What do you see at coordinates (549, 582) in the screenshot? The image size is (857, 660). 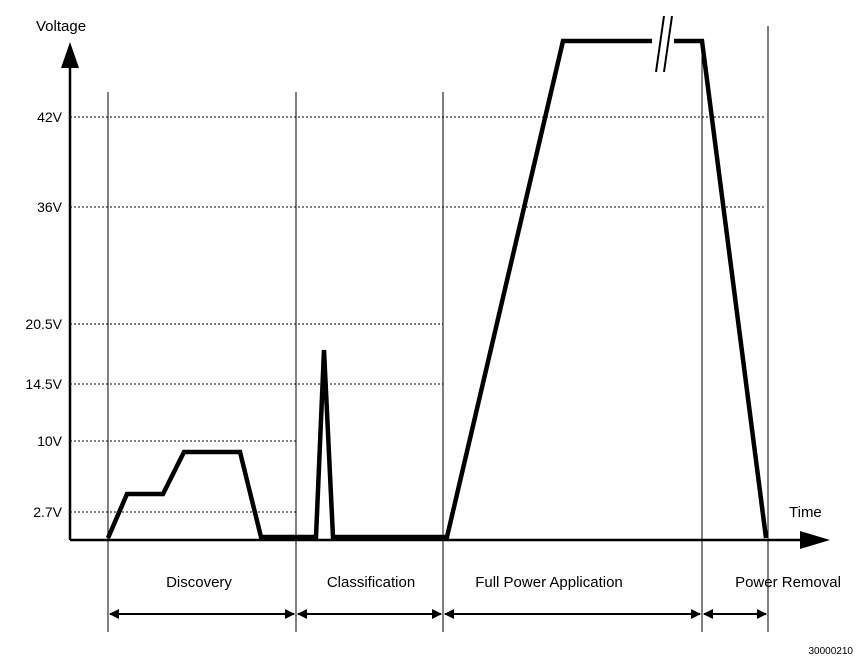 I see `phase-label-full-power-application: Full Power Application` at bounding box center [549, 582].